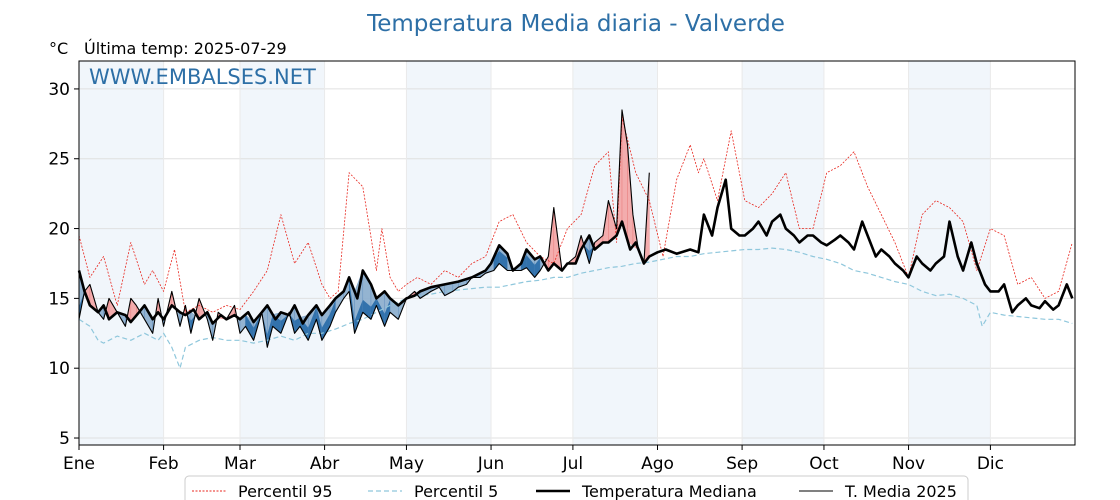 This screenshot has width=1120, height=500. I want to click on x-tick-label: May, so click(406, 464).